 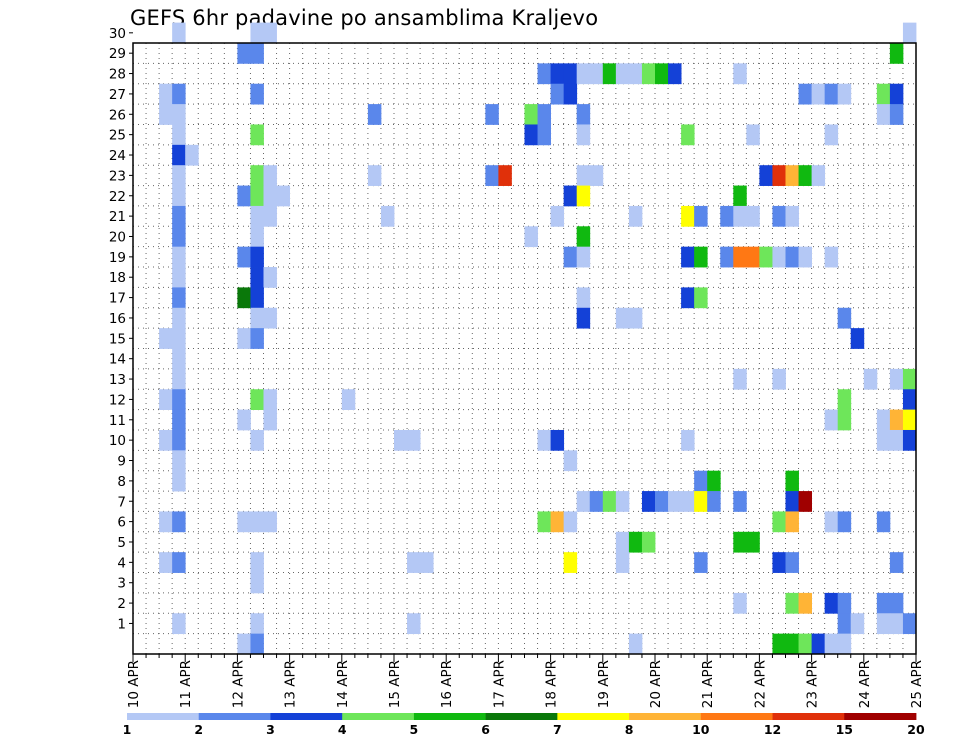 What do you see at coordinates (117, 380) in the screenshot?
I see `y-tick-label: 13` at bounding box center [117, 380].